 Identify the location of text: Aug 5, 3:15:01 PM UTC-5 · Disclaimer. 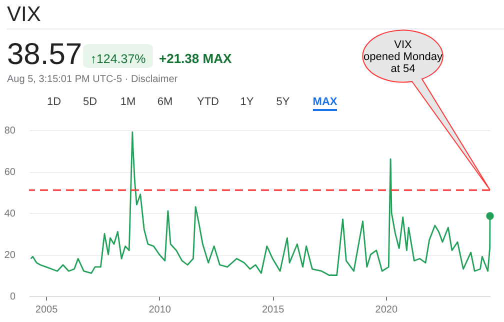
(92, 79).